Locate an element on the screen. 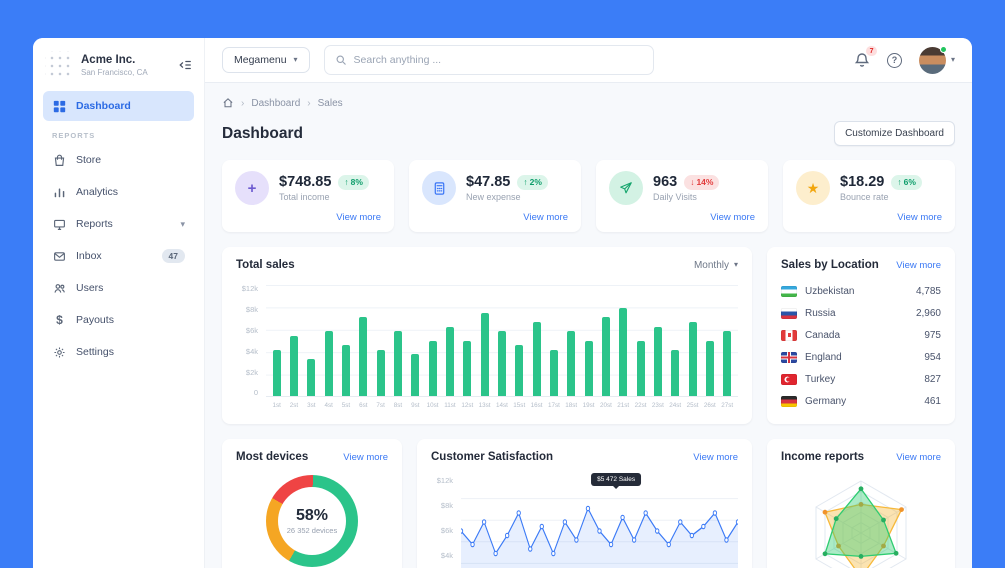 The image size is (1005, 568). turkey-flag-icon is located at coordinates (789, 379).